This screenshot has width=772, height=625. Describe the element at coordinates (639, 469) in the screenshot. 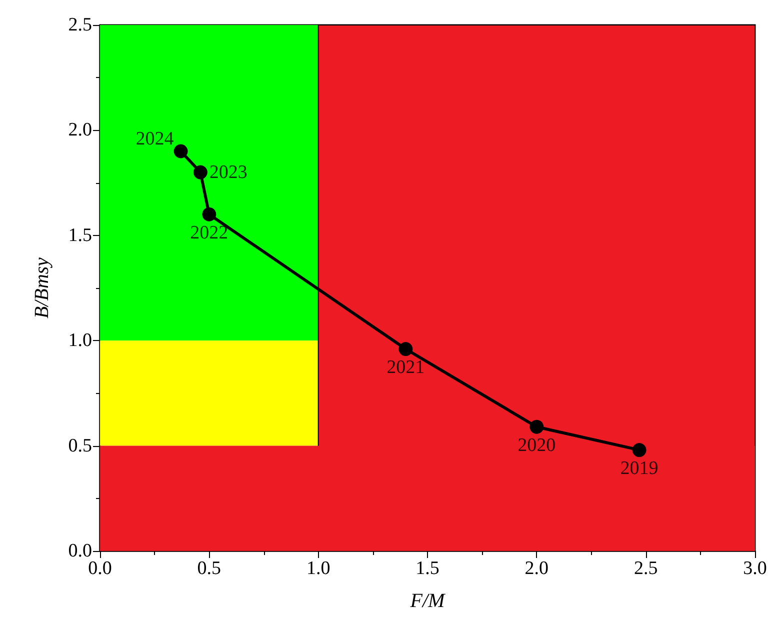

I see `annotation: 2019` at that location.